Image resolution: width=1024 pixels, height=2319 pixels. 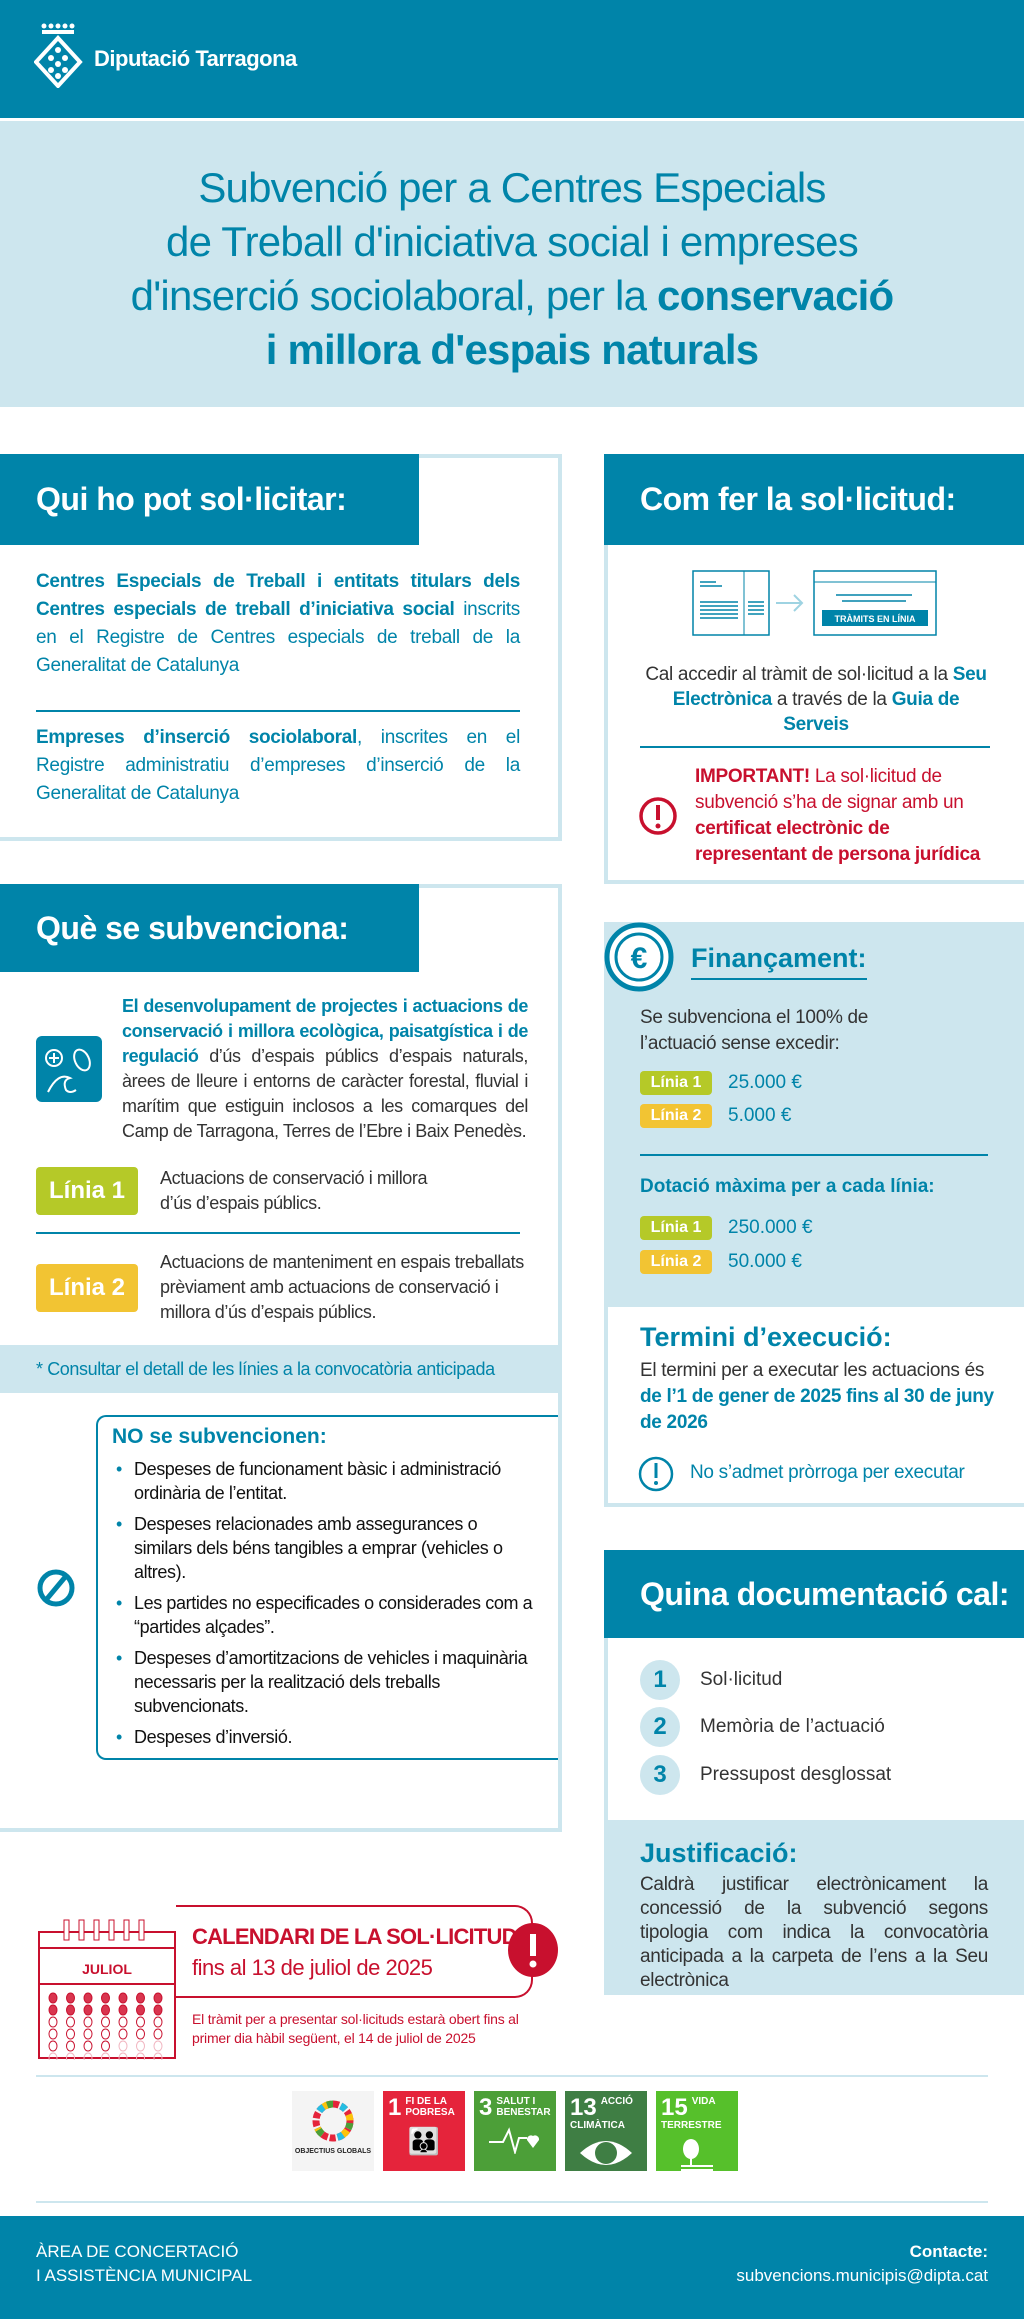 What do you see at coordinates (829, 687) in the screenshot?
I see `seu-electronica-link: Seu Electrònica` at bounding box center [829, 687].